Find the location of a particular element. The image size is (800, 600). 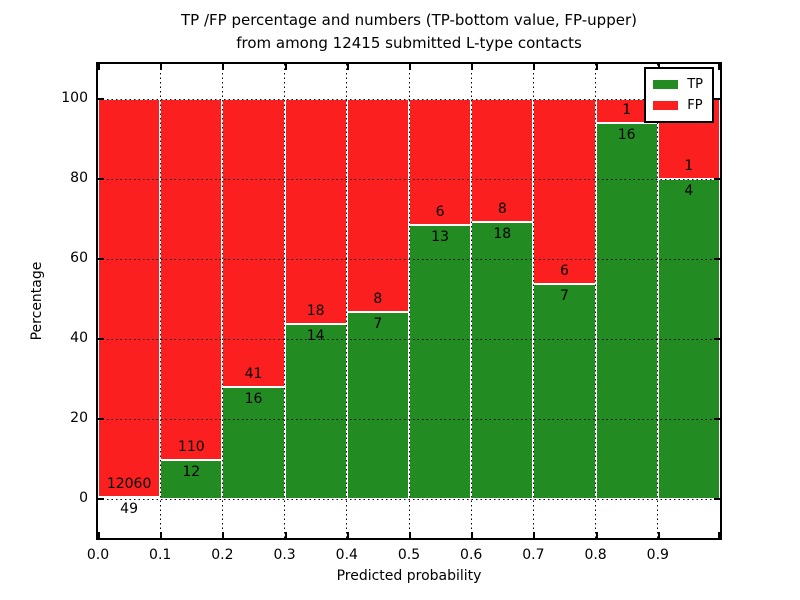

y-tick-label: 60 is located at coordinates (79, 258).